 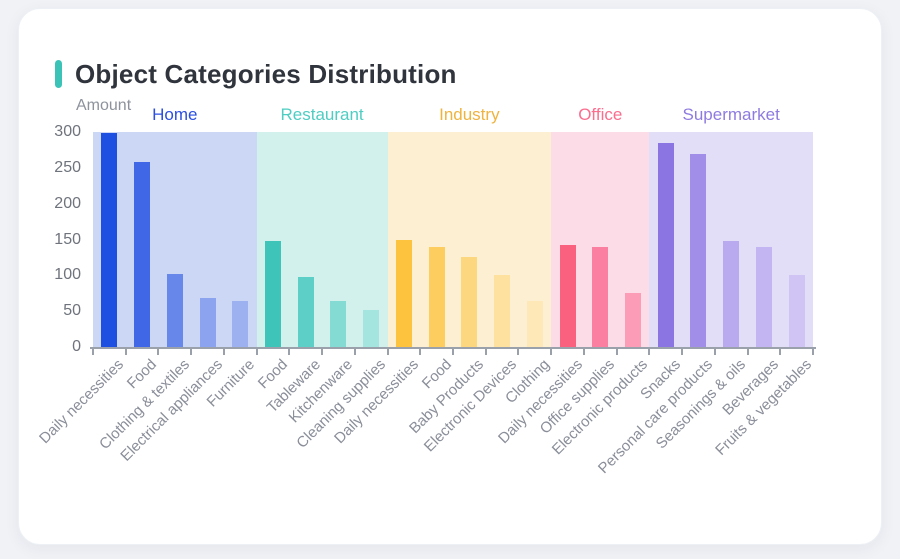 I want to click on y-axis-tick-label: 0, so click(x=76, y=346).